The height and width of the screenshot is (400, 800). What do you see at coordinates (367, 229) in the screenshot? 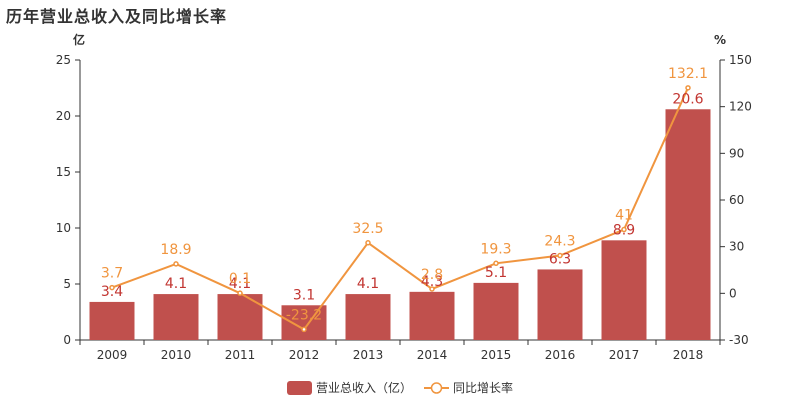
I see `line-value-label: 32.5` at bounding box center [367, 229].